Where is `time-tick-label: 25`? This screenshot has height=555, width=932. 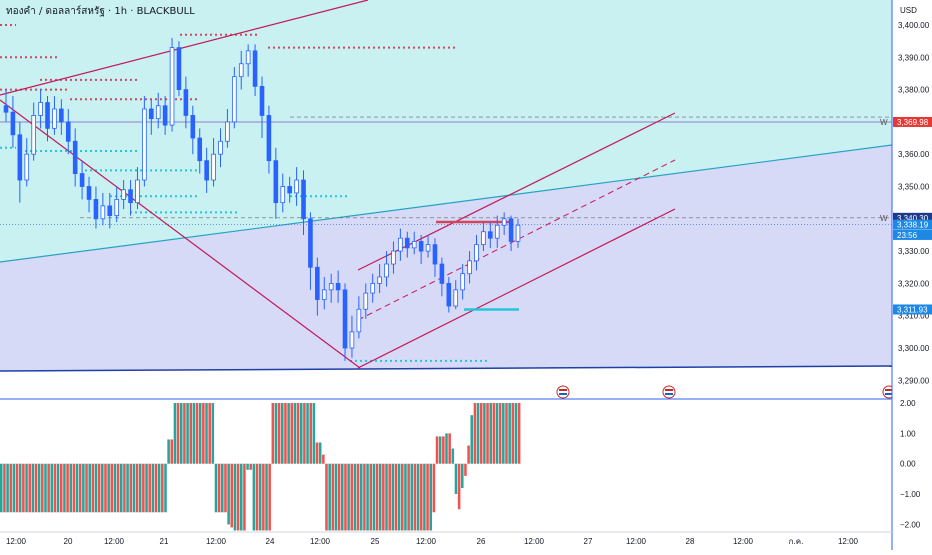 time-tick-label: 25 is located at coordinates (375, 541).